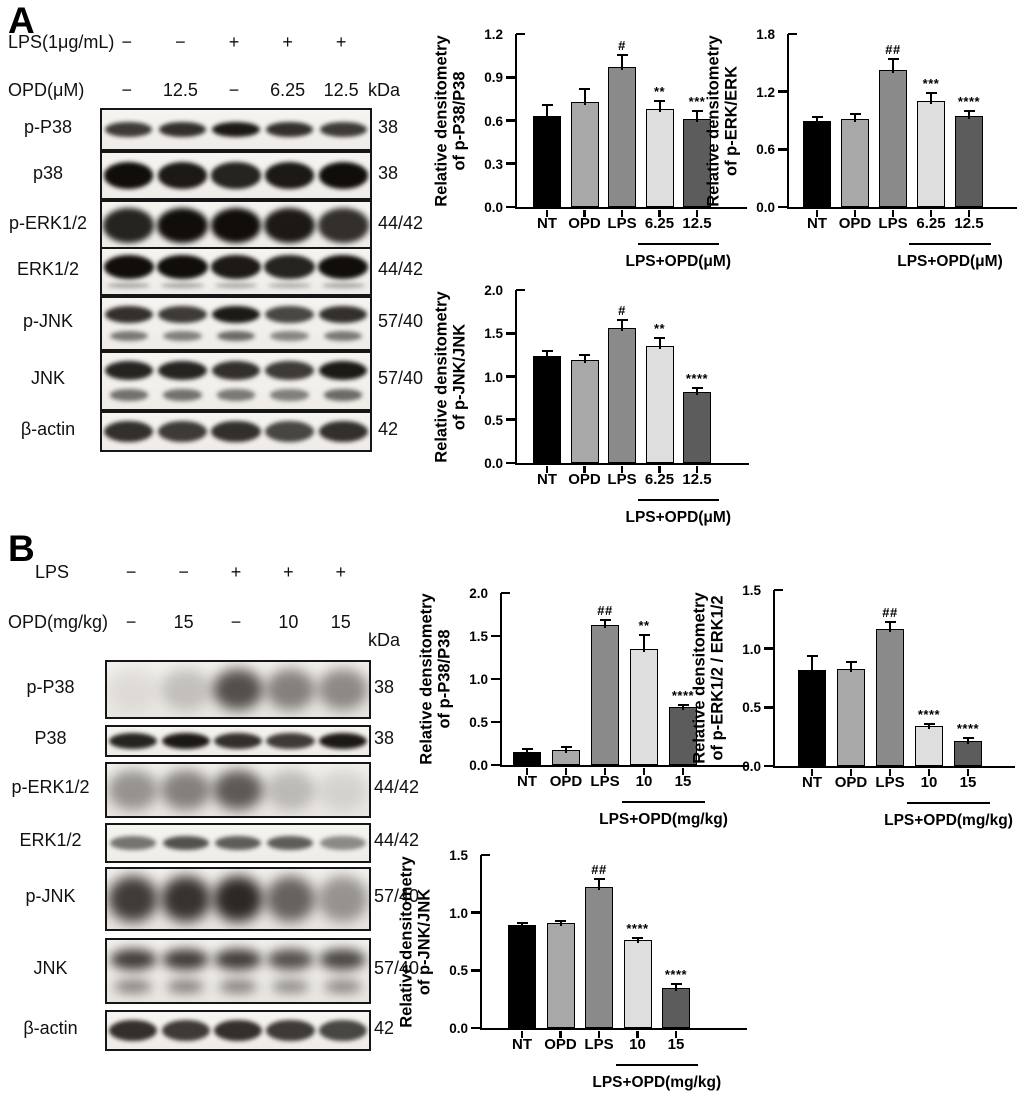 The height and width of the screenshot is (1095, 1020). Describe the element at coordinates (401, 378) in the screenshot. I see `kda-value: 57/40` at that location.